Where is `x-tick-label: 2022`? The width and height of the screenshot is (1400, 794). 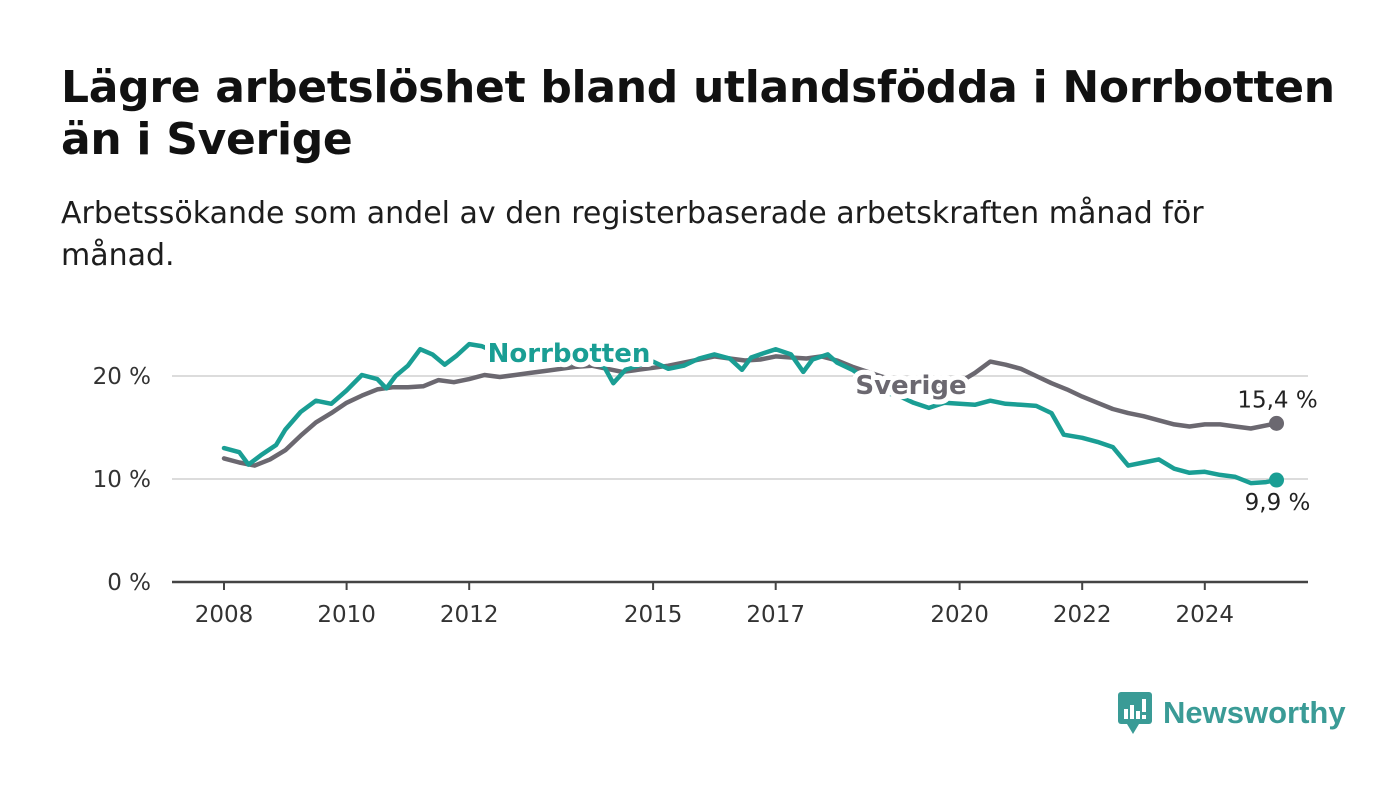
x-tick-label: 2022 is located at coordinates (1082, 615).